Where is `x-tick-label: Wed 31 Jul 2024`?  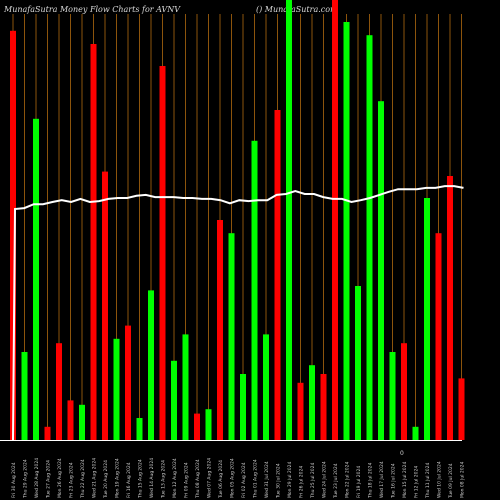 x-tick-label: Wed 31 Jul 2024 is located at coordinates (267, 479).